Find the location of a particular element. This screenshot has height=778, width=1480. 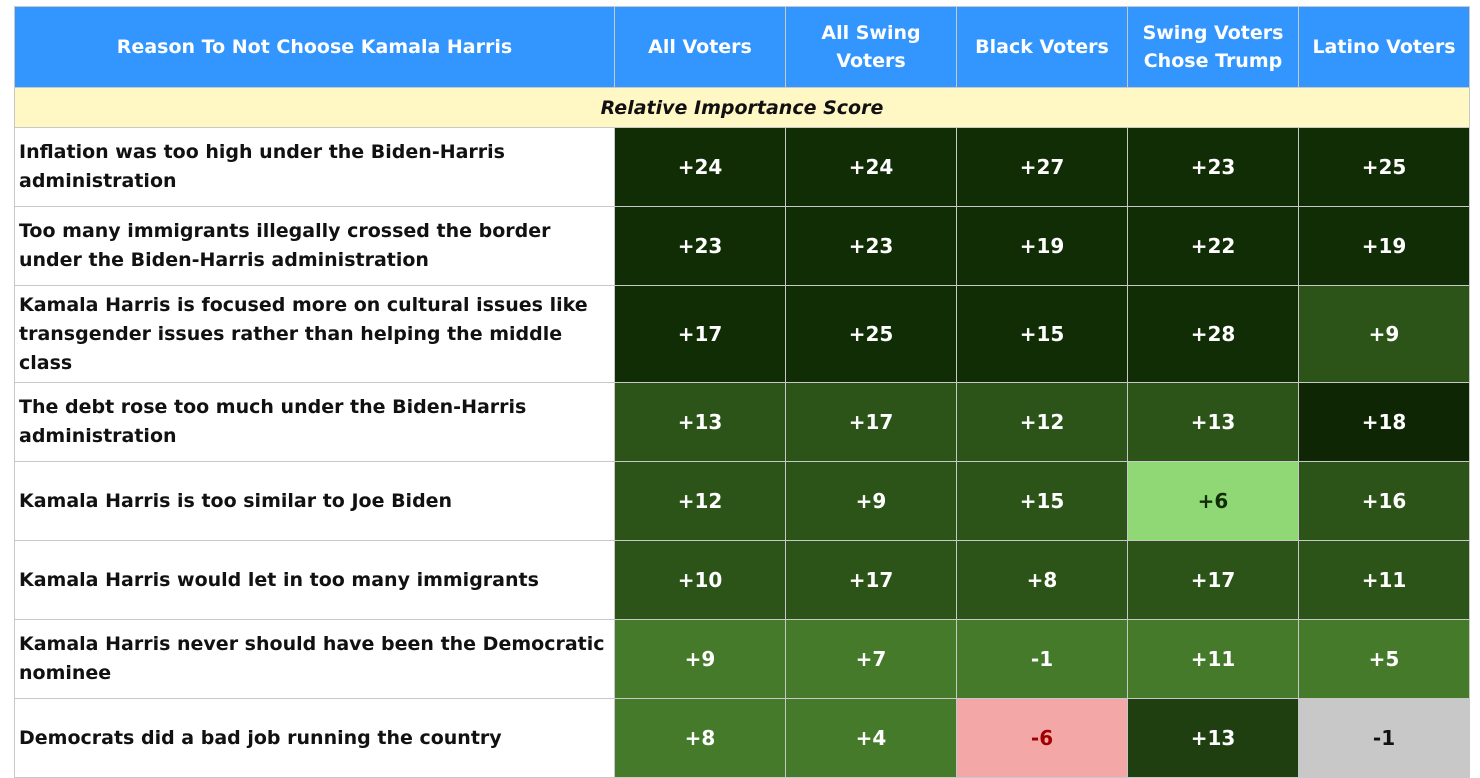

score-cell: +28 is located at coordinates (1213, 334).